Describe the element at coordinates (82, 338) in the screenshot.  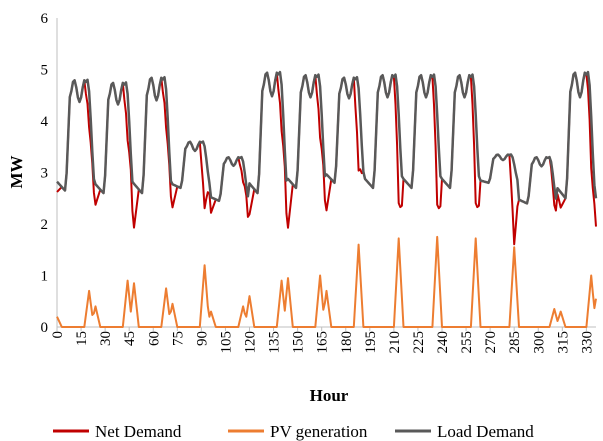
I see `x-tick-label: 15` at that location.